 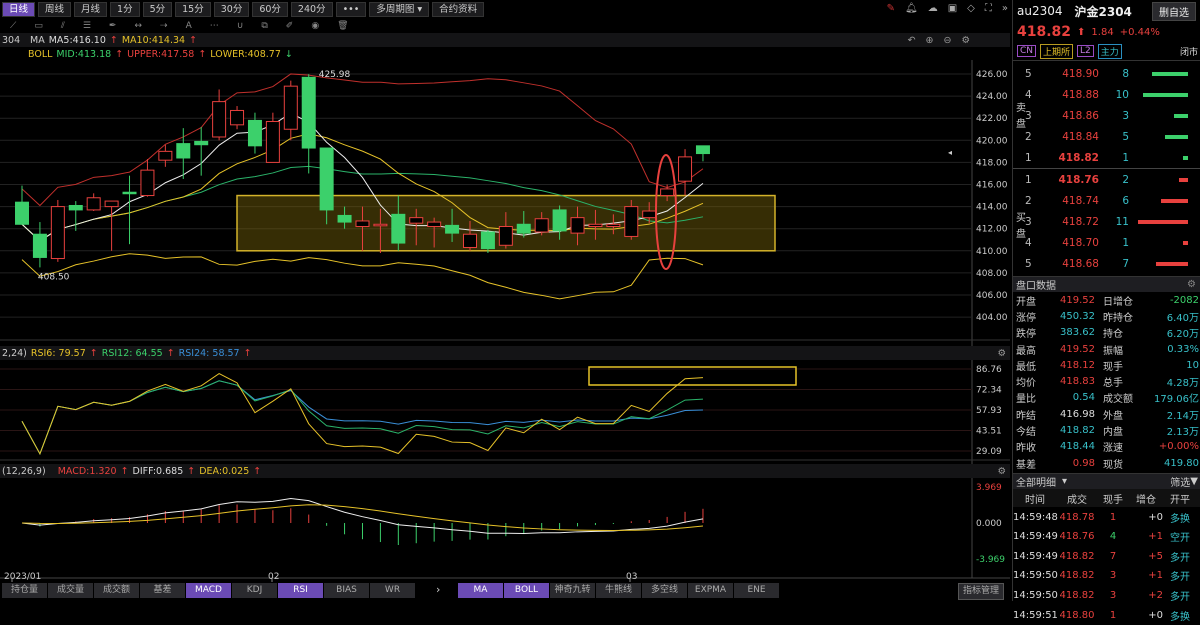 What do you see at coordinates (351, 9) in the screenshot?
I see `period-button: •••` at bounding box center [351, 9].